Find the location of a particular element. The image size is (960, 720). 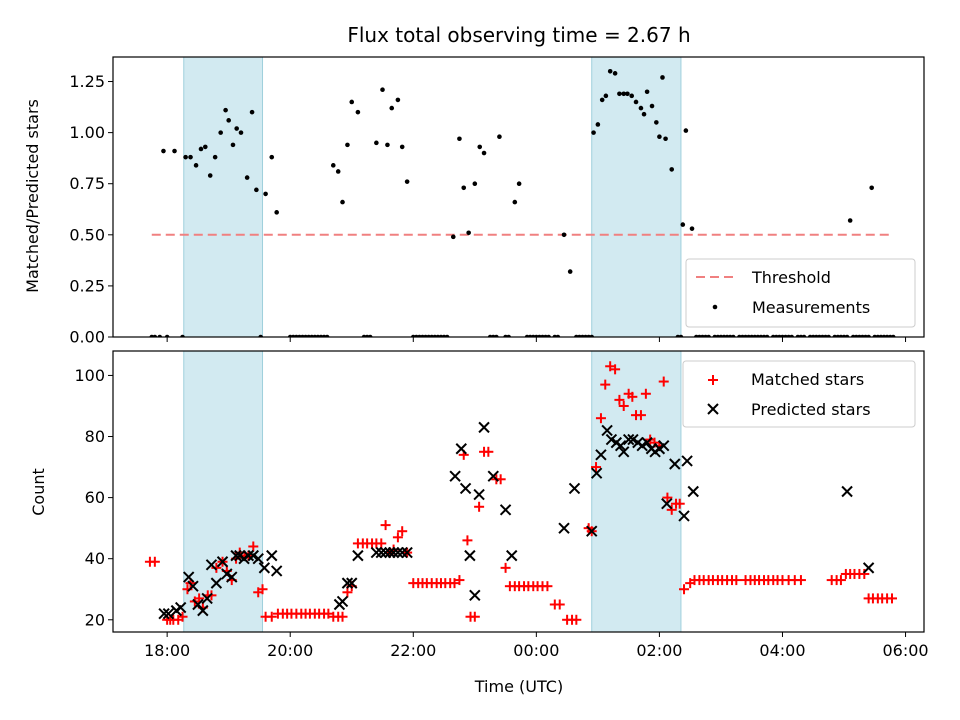

legend-predicted-label: Predicted stars is located at coordinates (811, 409).